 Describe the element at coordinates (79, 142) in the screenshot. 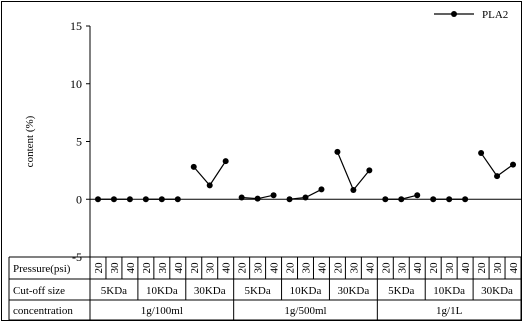

I see `y-tick-label: 5` at that location.